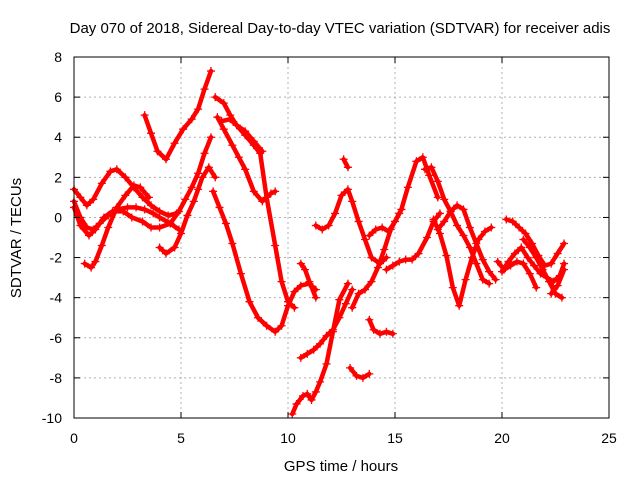  I want to click on y-tick-label: 0, so click(58, 217).